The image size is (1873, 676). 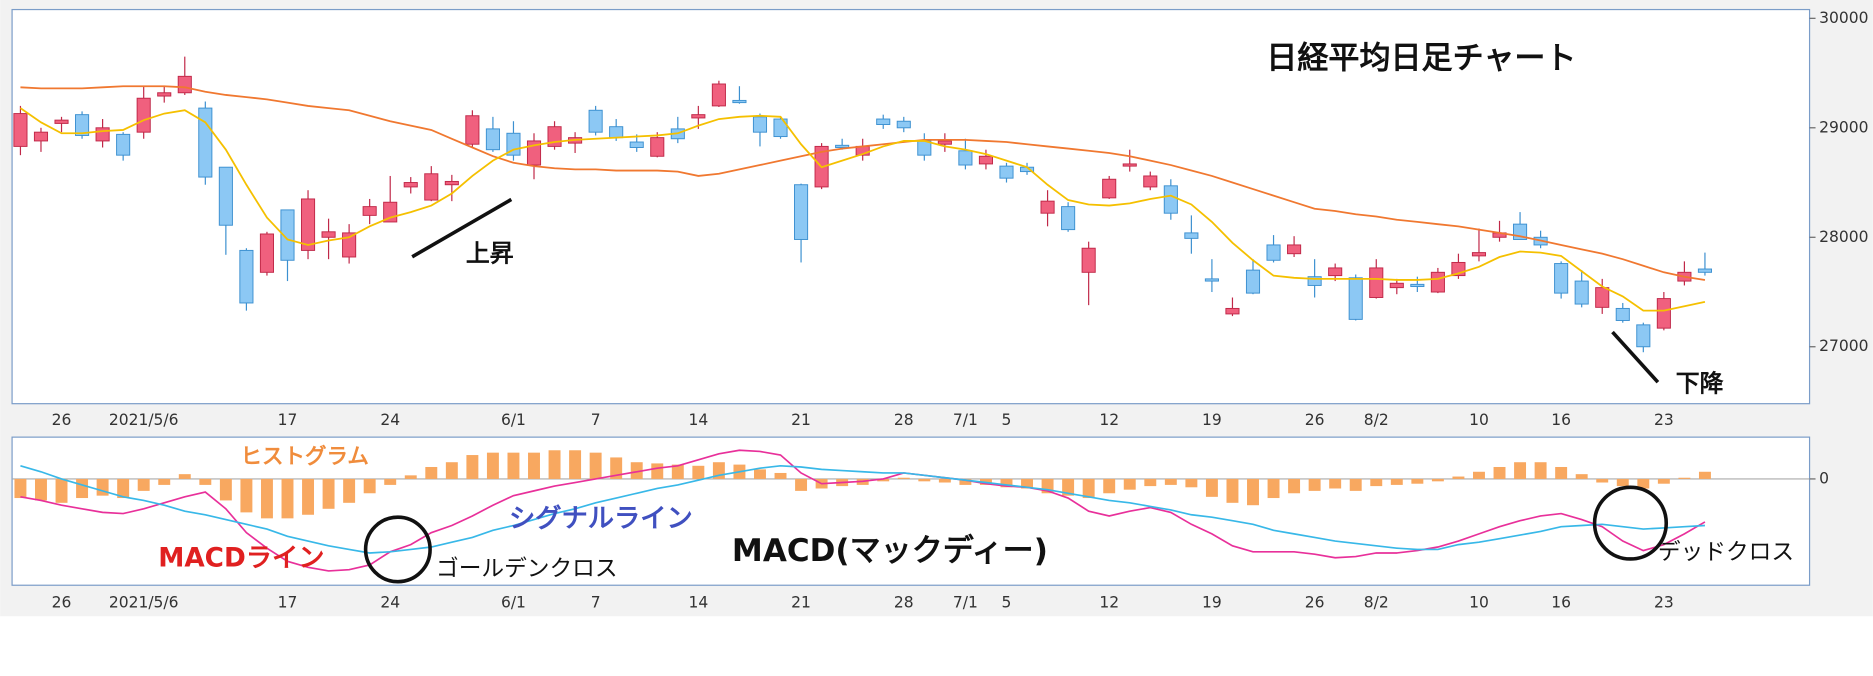 I want to click on x-tick-label: 7/1, so click(x=965, y=420).